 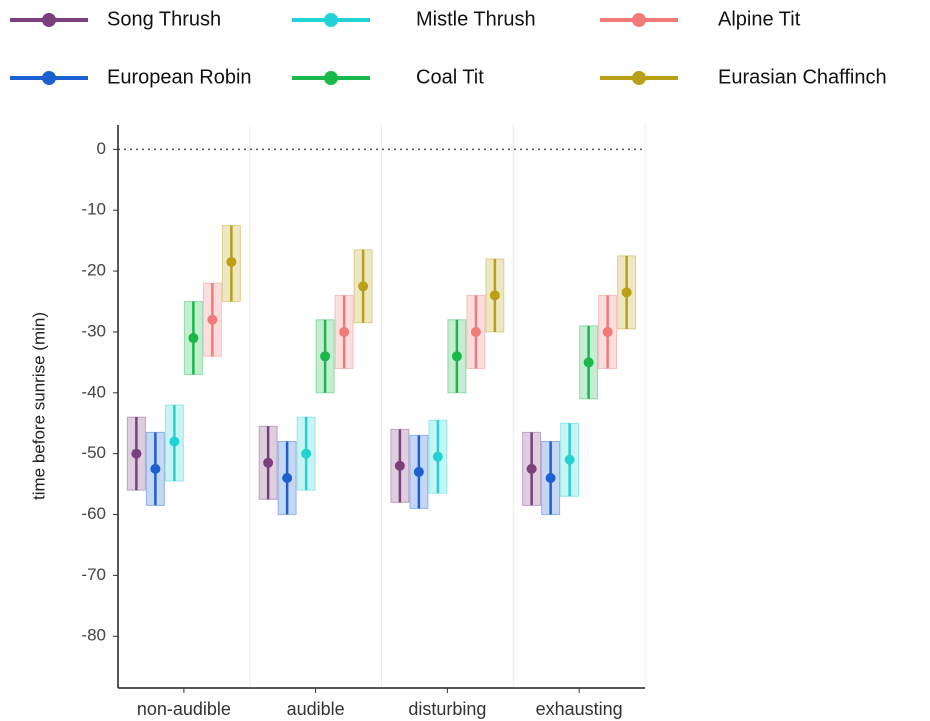 I want to click on y-tick-label: -80, so click(x=93, y=635).